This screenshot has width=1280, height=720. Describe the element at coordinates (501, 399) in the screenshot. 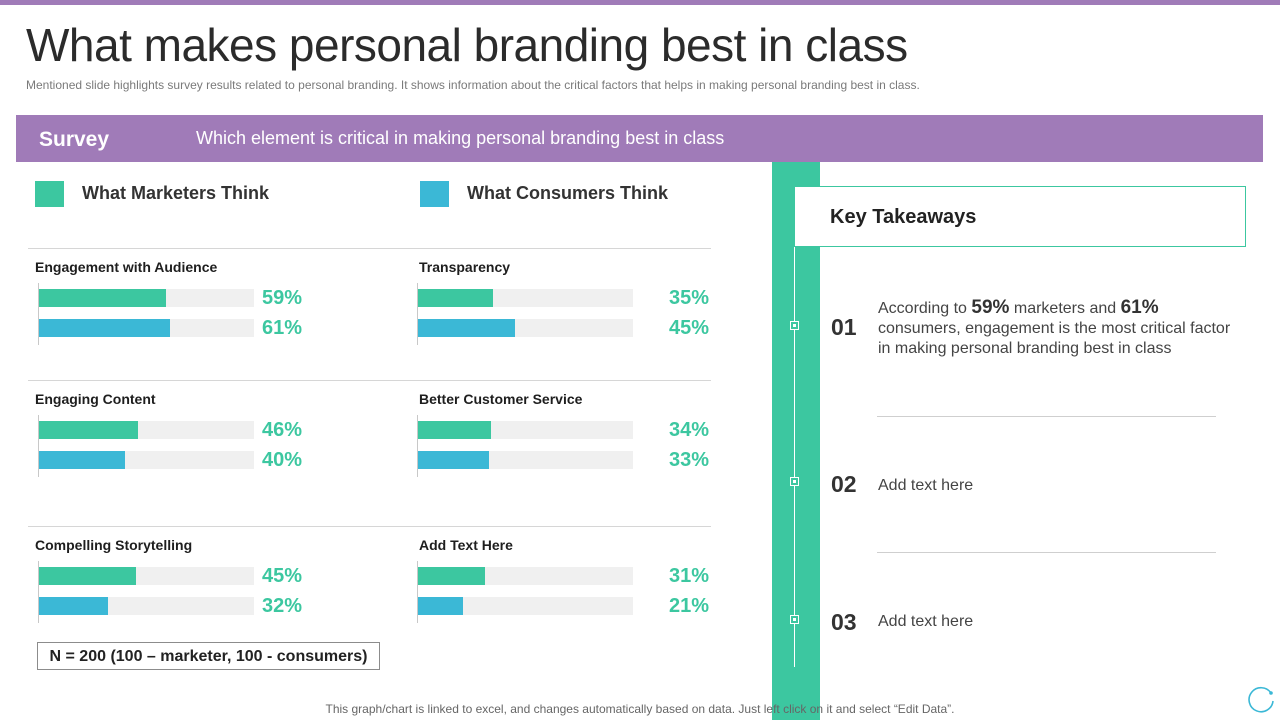

I see `group-title: Better Customer Service` at that location.